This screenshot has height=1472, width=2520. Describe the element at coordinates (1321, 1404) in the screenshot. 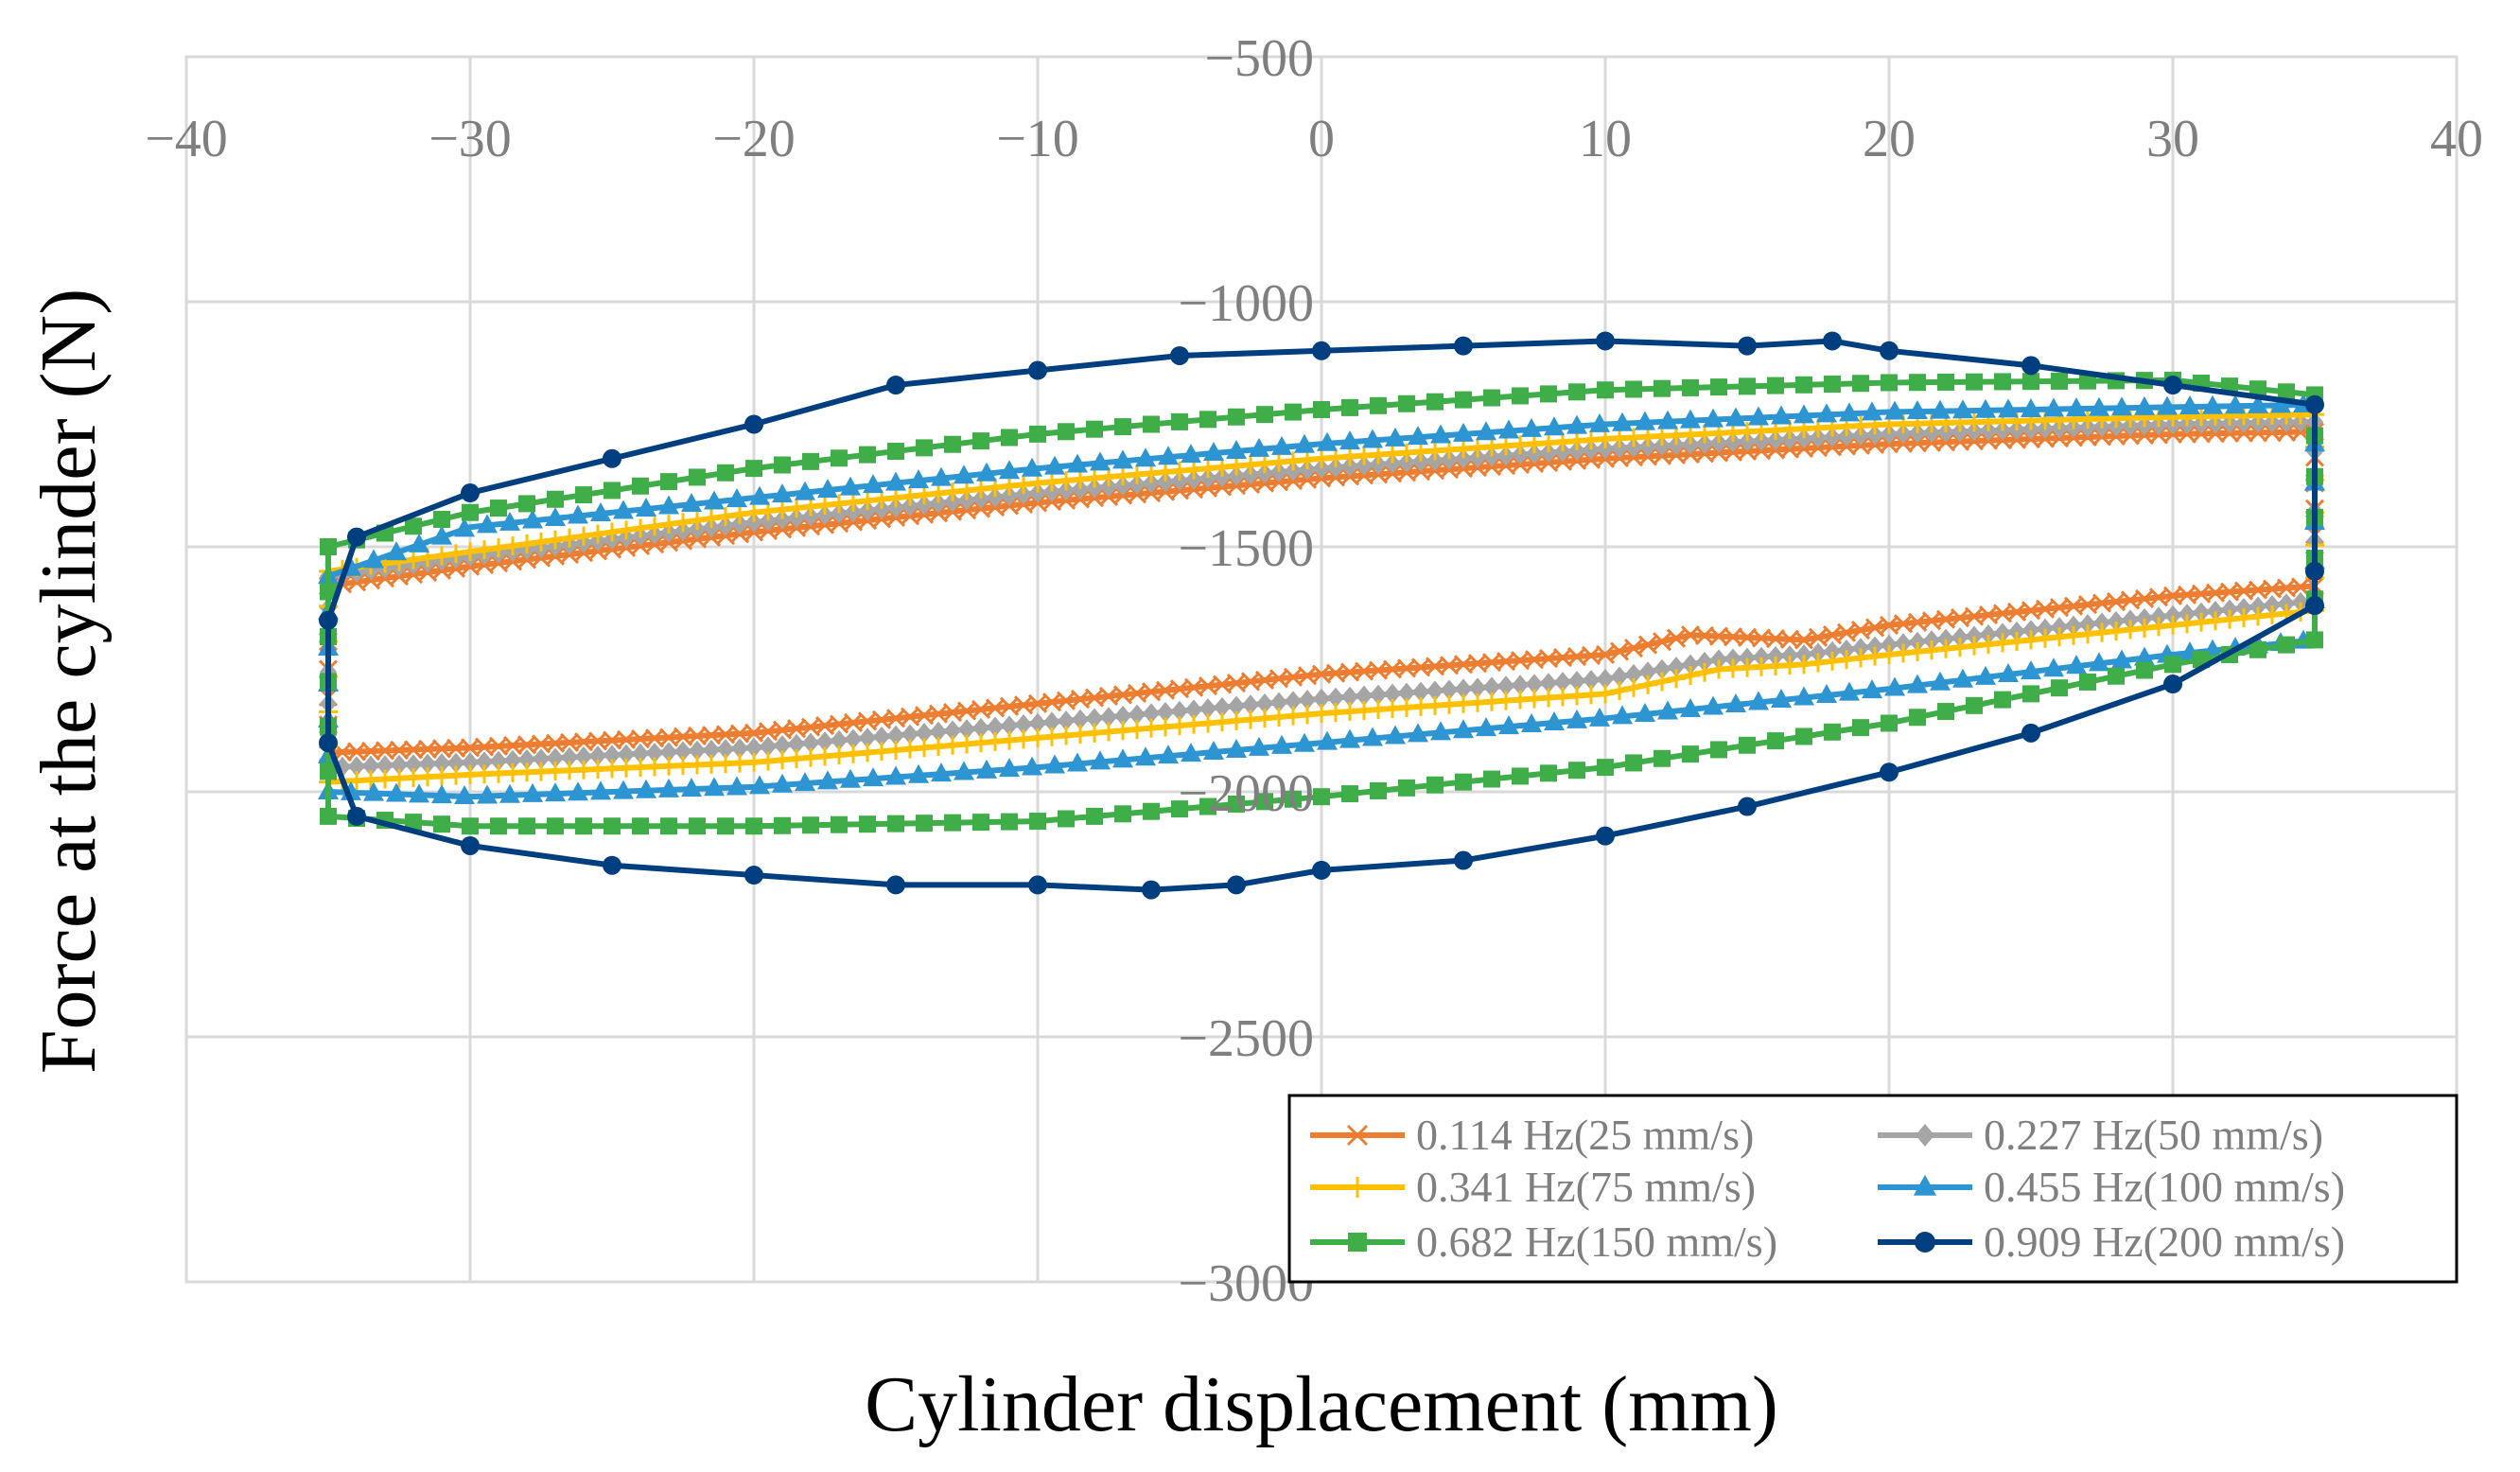

I see `x-axis-title: Cylinder displacement (mm)` at that location.